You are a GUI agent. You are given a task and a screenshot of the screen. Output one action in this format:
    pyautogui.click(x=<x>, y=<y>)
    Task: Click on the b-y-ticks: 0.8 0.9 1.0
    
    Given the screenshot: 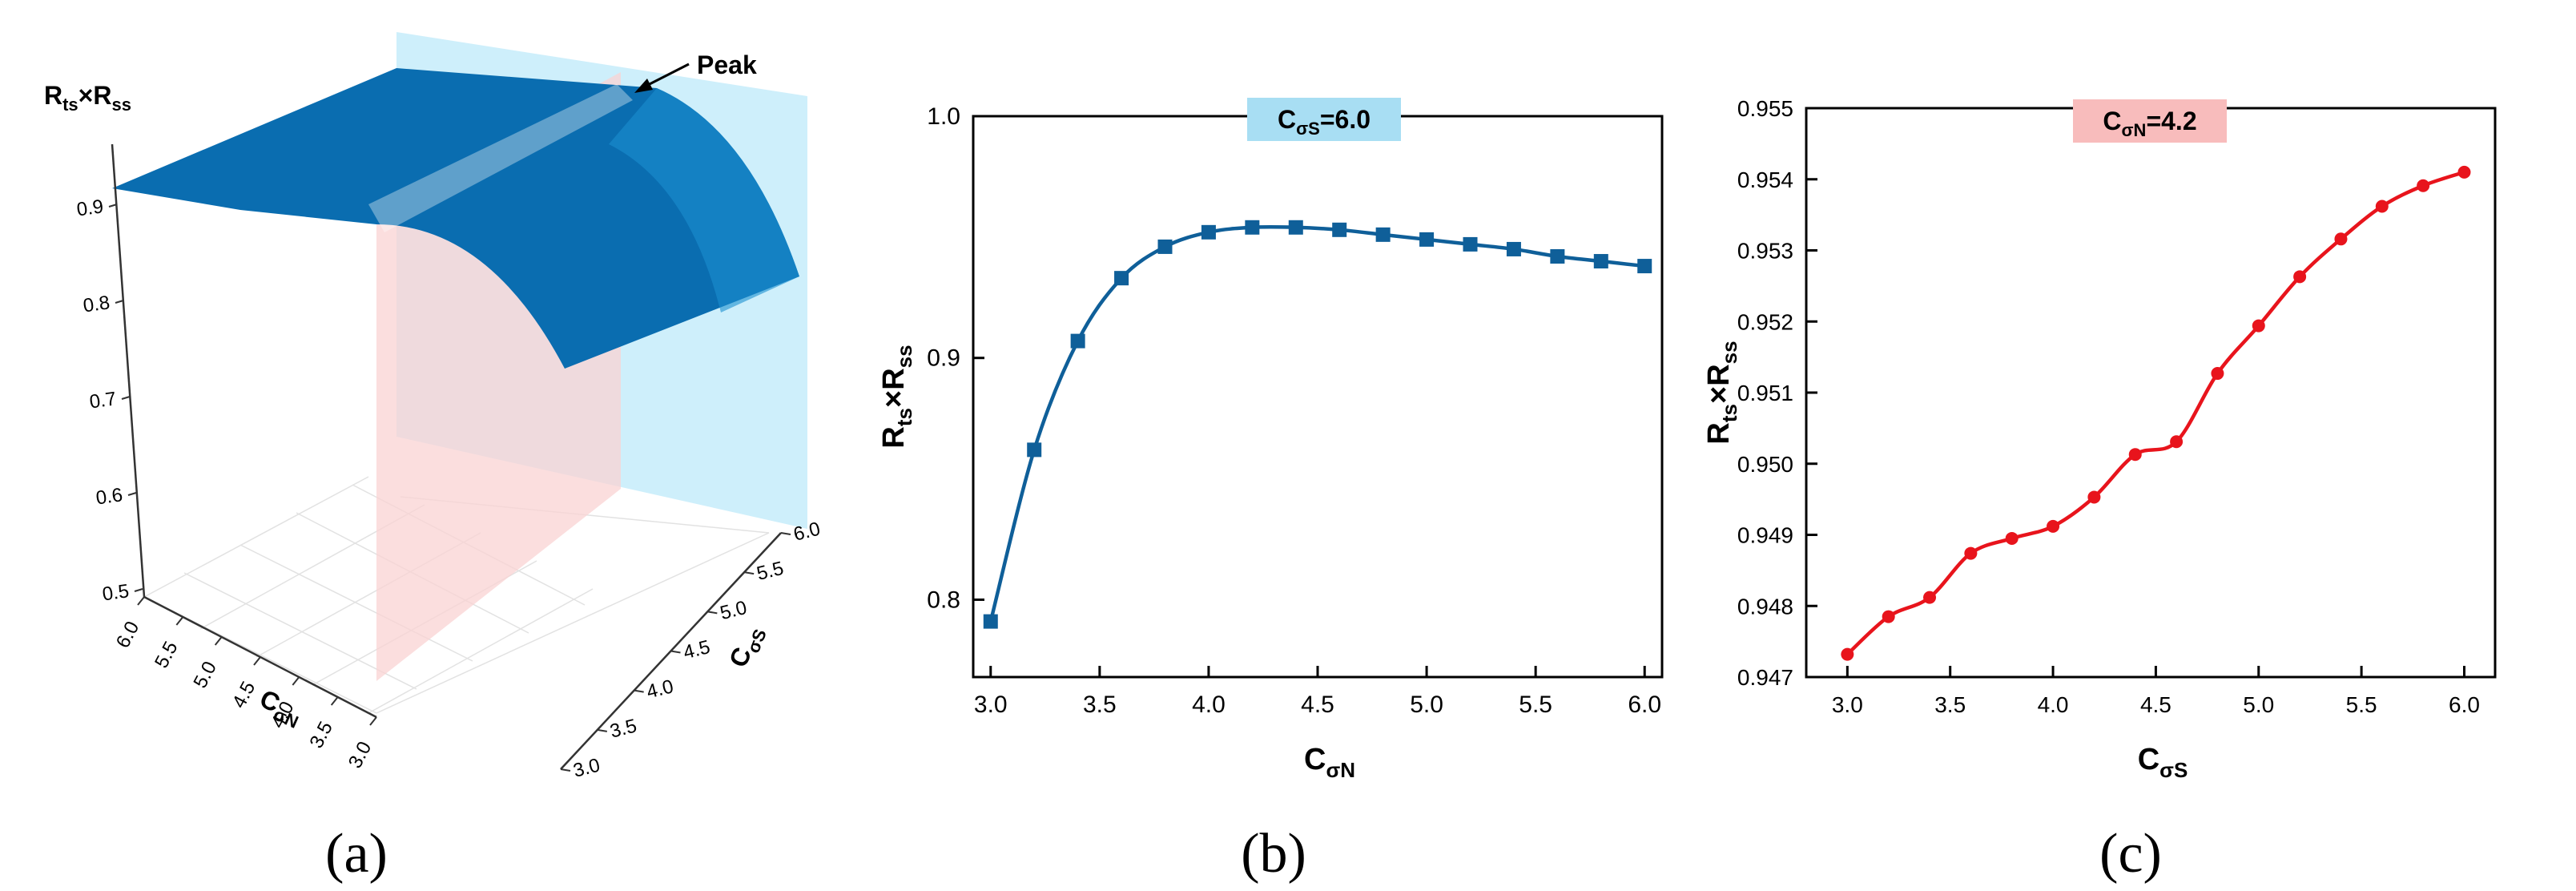 What is the action you would take?
    pyautogui.click(x=955, y=358)
    